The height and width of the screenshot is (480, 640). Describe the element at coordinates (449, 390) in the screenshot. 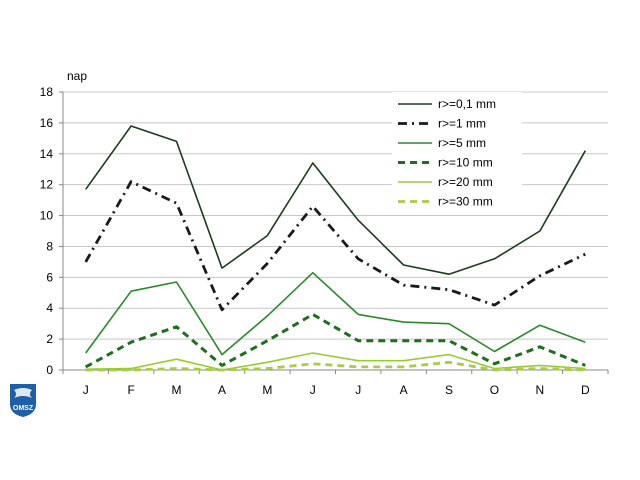

I see `x-tick-label: S` at that location.